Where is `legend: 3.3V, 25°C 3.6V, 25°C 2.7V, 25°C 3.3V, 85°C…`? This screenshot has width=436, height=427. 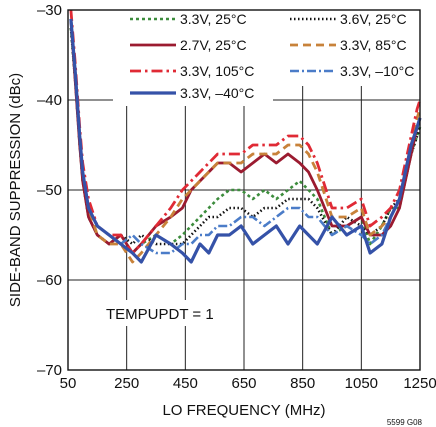 legend: 3.3V, 25°C 3.6V, 25°C 2.7V, 25°C 3.3V, 85°C… is located at coordinates (272, 56).